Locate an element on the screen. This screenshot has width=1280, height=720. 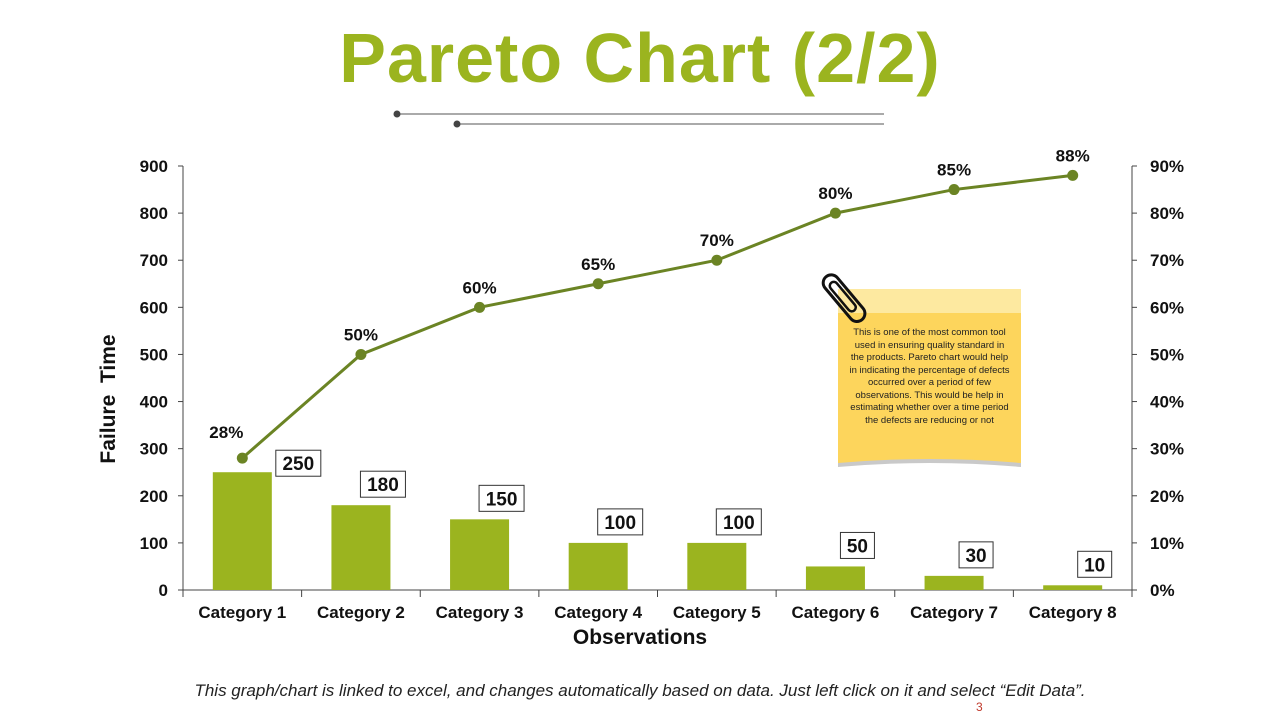
sticky-note-top is located at coordinates (929, 301).